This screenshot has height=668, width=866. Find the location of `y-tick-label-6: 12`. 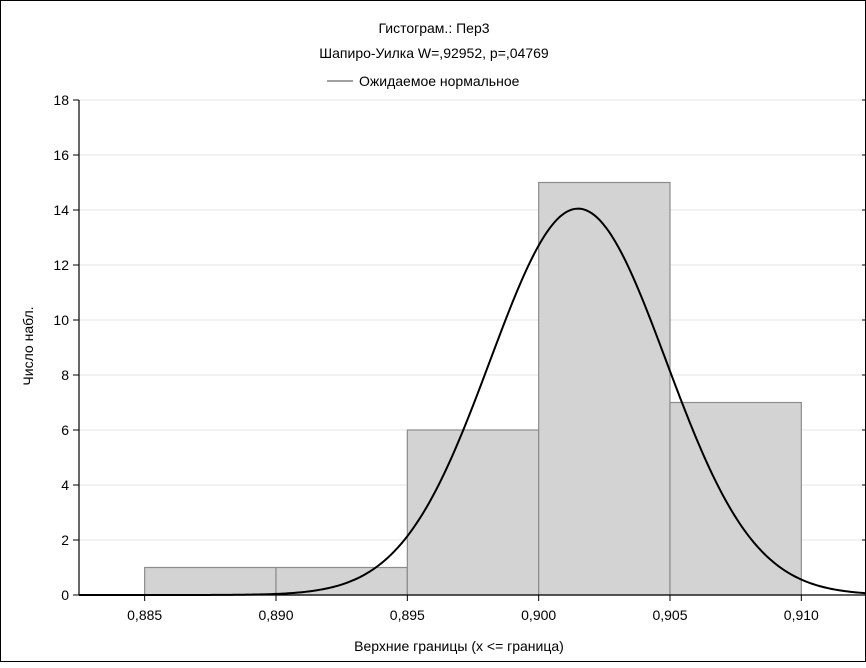

y-tick-label-6: 12 is located at coordinates (61, 265).